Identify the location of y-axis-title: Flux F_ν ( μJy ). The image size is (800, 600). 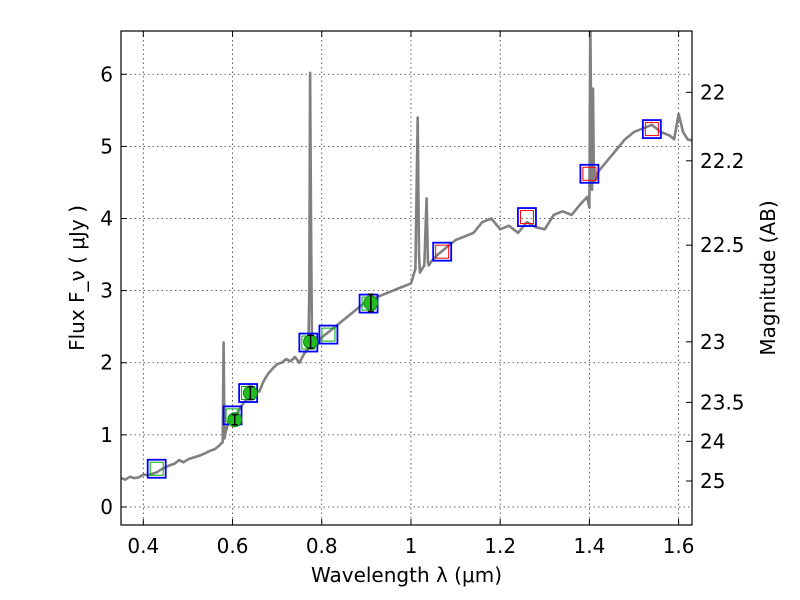
(77, 278).